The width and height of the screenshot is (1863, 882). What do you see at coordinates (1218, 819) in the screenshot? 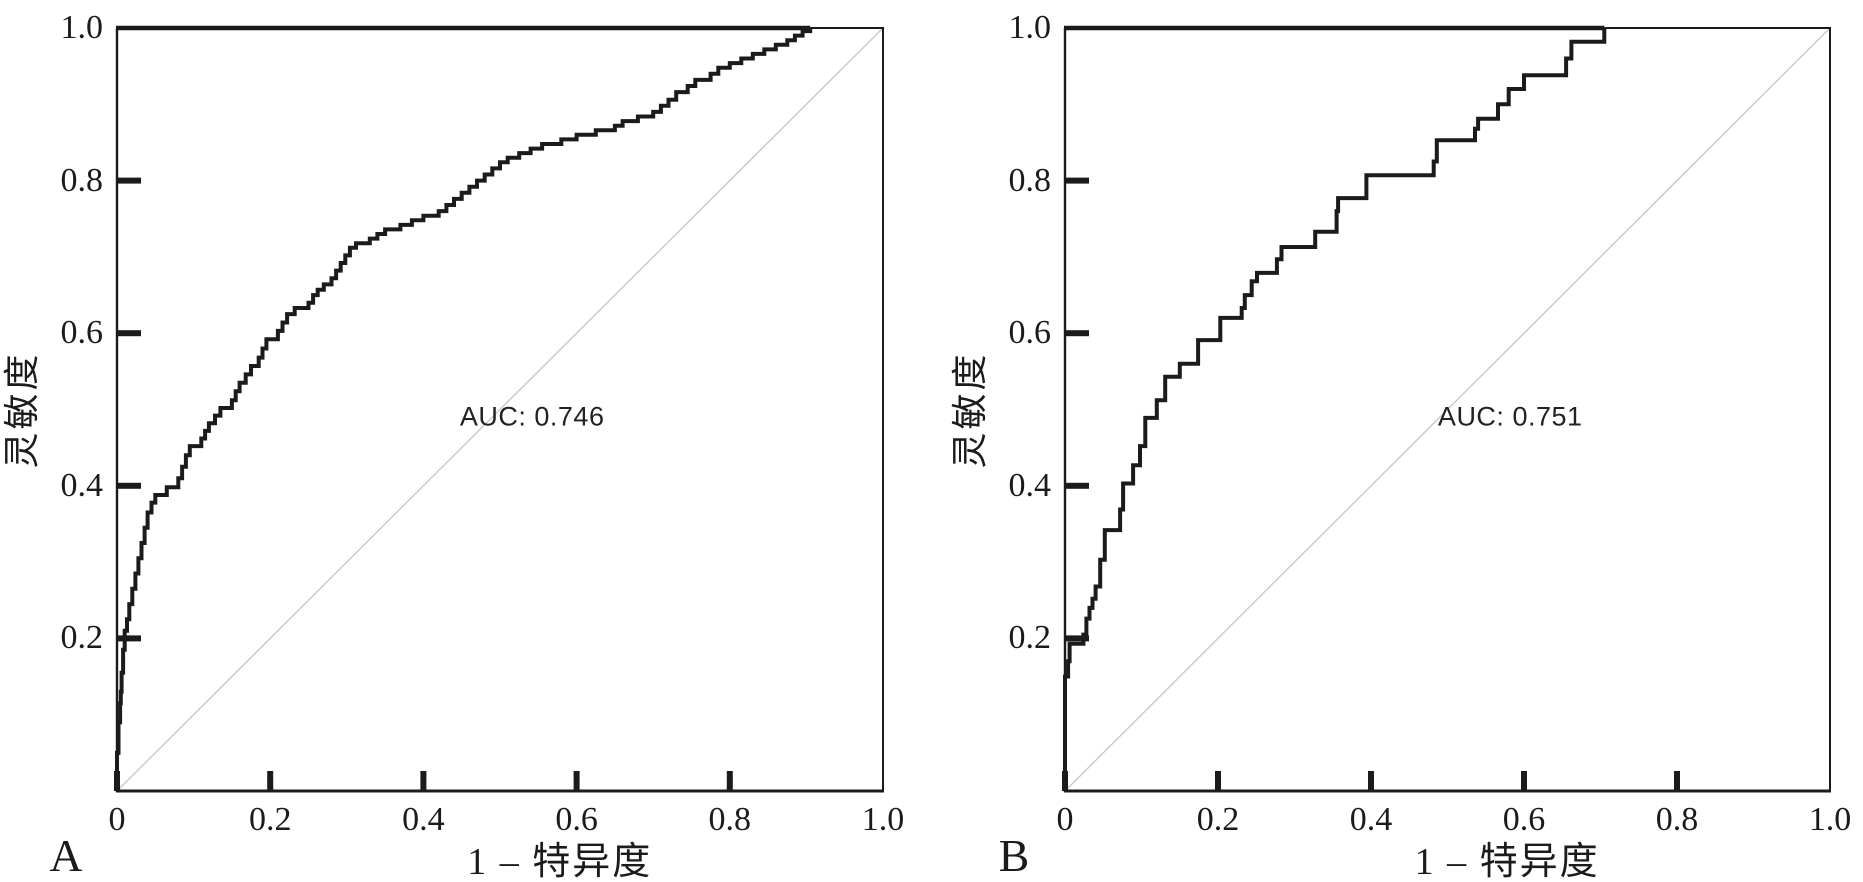
I see `x-tick-label-b: 0.2` at bounding box center [1218, 819].